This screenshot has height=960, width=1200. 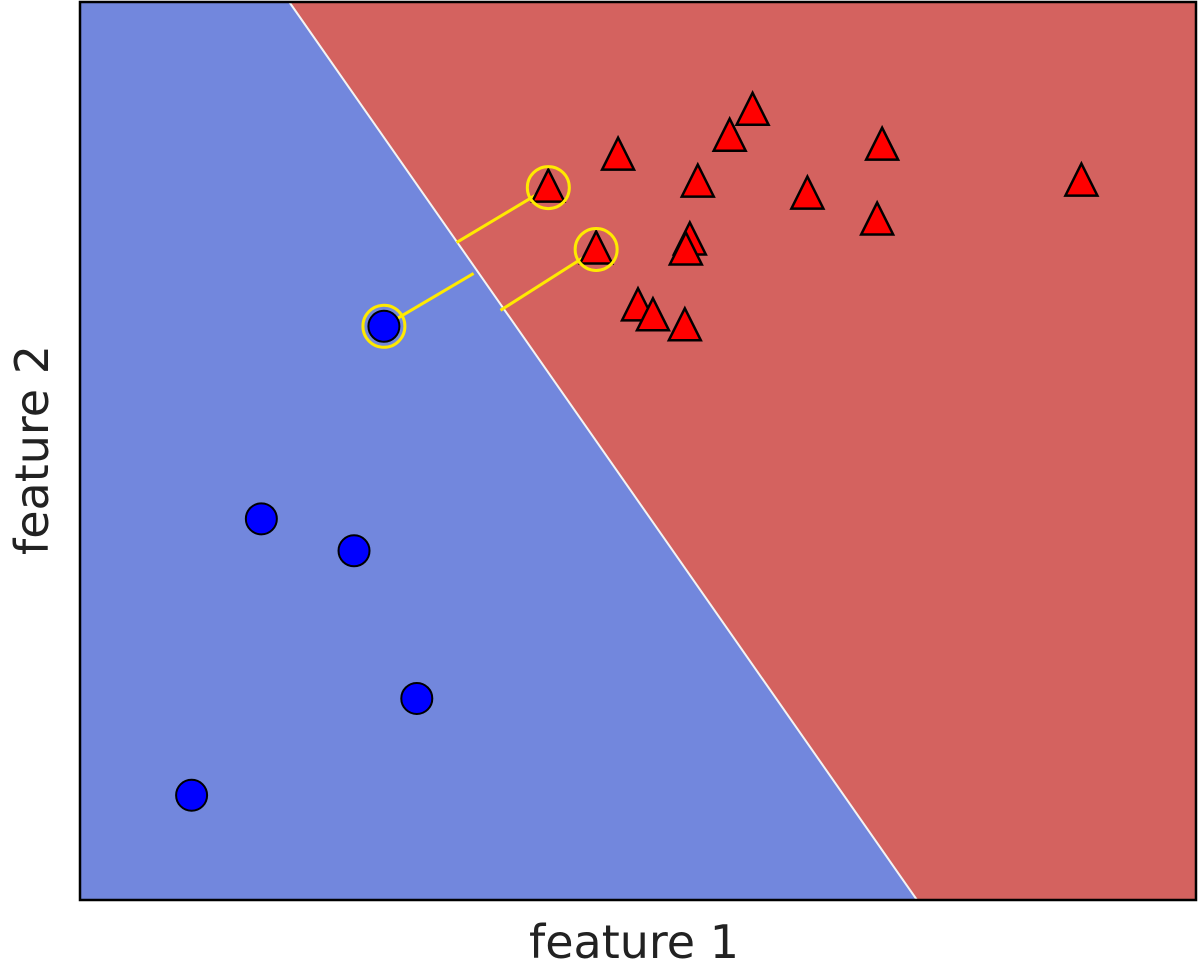 I want to click on support-vectors, so click(x=490, y=257).